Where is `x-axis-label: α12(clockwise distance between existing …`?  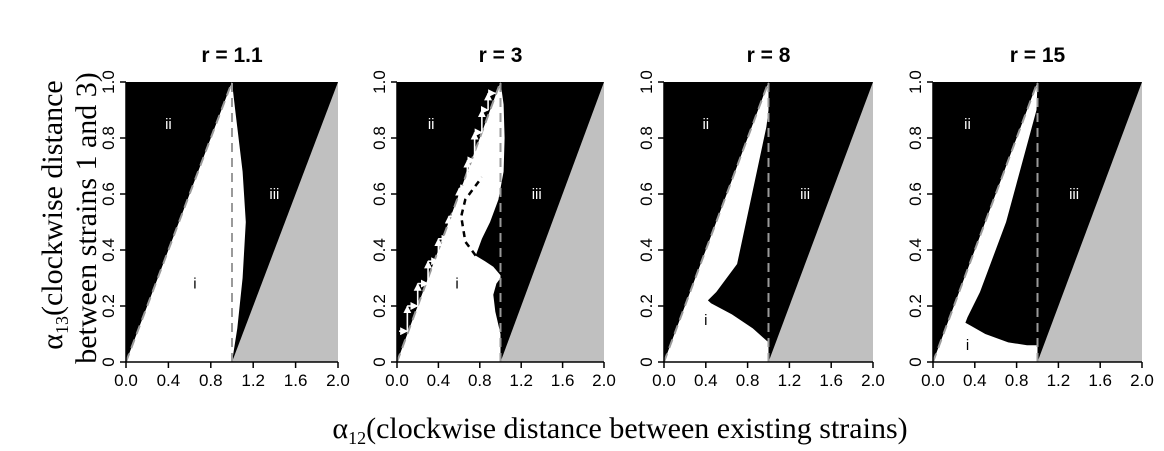 x-axis-label: α12(clockwise distance between existing … is located at coordinates (619, 430).